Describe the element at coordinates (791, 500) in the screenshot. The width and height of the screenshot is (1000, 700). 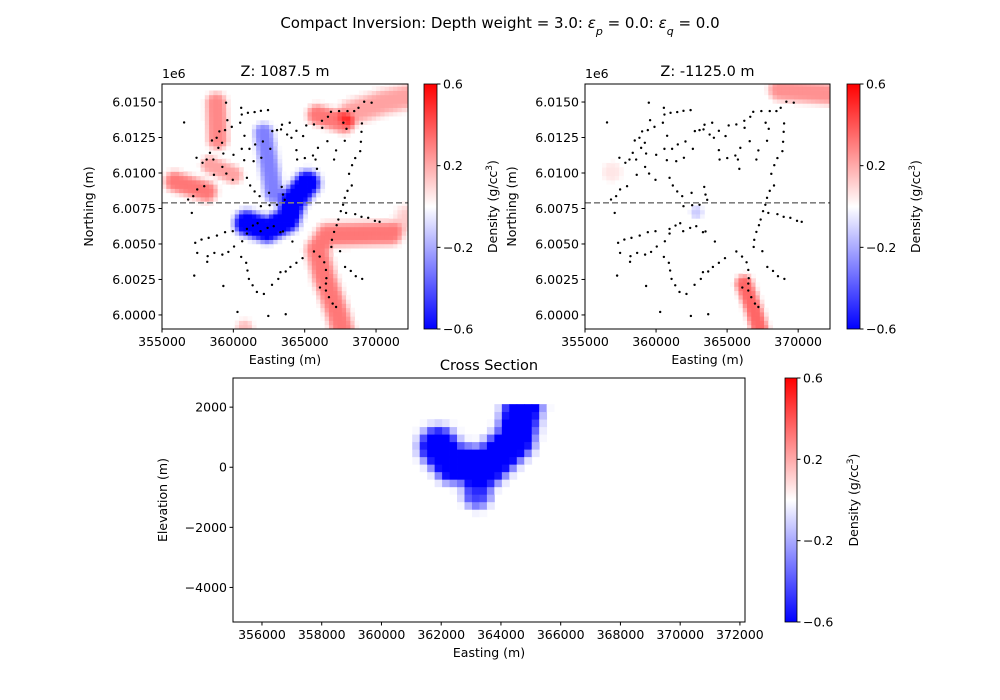
I see `colorbar-gradient` at that location.